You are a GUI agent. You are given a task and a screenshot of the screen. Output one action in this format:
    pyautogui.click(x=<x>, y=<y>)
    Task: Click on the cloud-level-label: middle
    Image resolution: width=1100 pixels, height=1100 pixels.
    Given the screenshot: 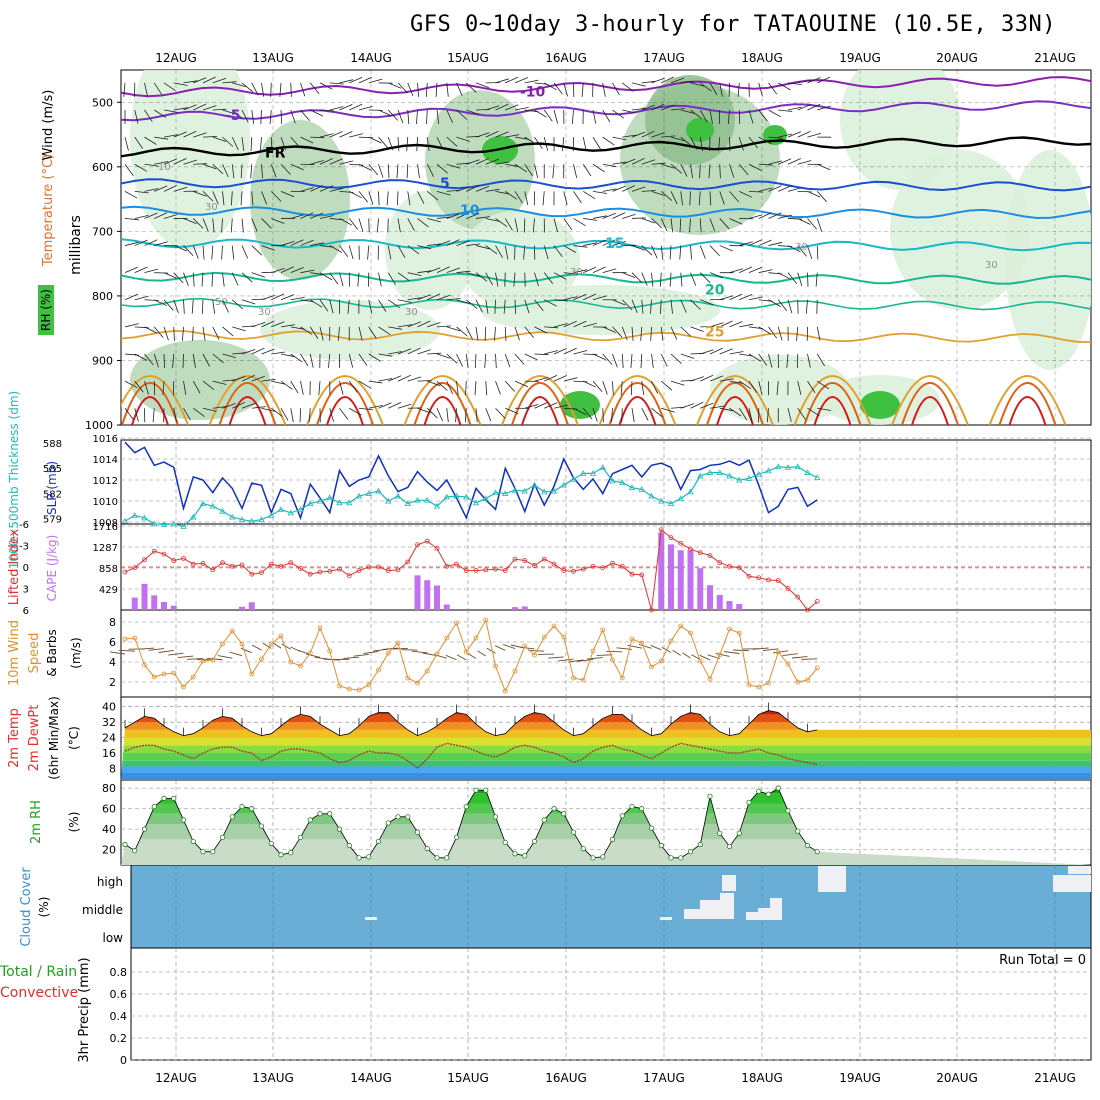 What is the action you would take?
    pyautogui.click(x=102, y=910)
    